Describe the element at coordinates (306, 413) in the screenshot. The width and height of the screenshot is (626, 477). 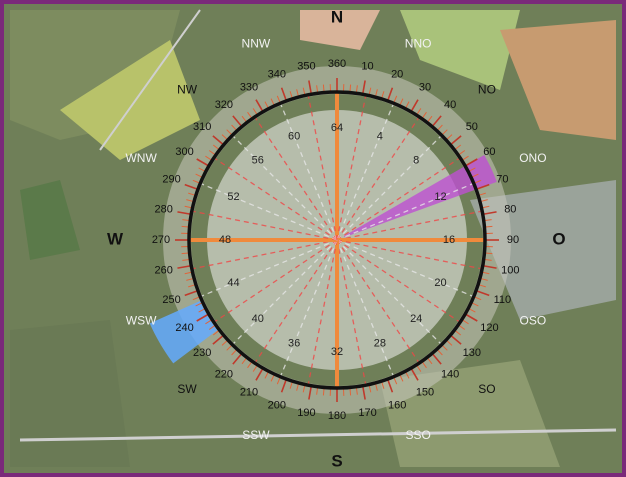
I see `degree-label: 190` at that location.